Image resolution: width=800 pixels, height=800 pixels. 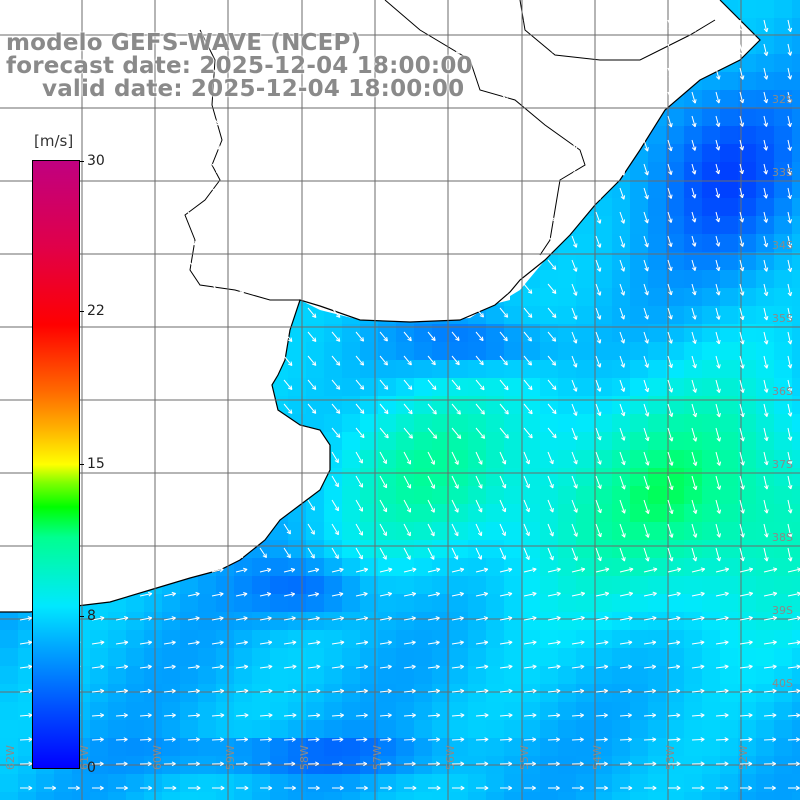 I want to click on colorbar-tick-0: 0, so click(x=91, y=768).